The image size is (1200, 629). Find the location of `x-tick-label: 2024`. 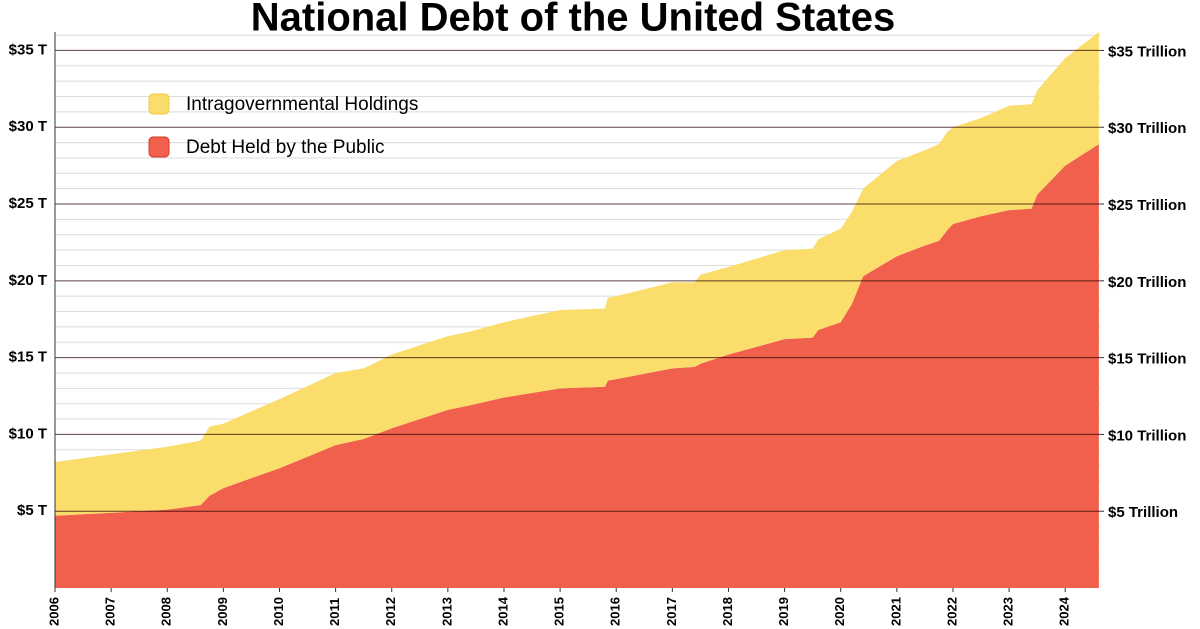

x-tick-label: 2024 is located at coordinates (1064, 611).